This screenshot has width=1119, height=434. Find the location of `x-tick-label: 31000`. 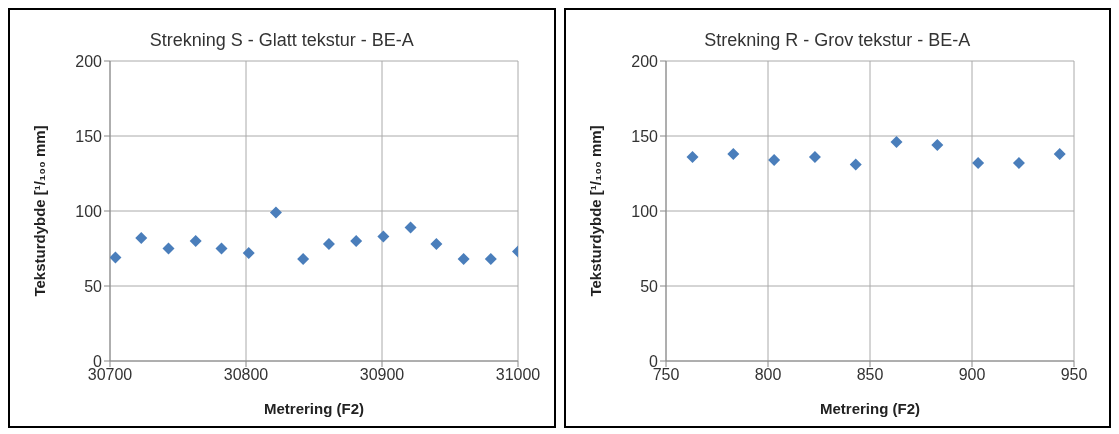

x-tick-label: 31000 is located at coordinates (518, 375).